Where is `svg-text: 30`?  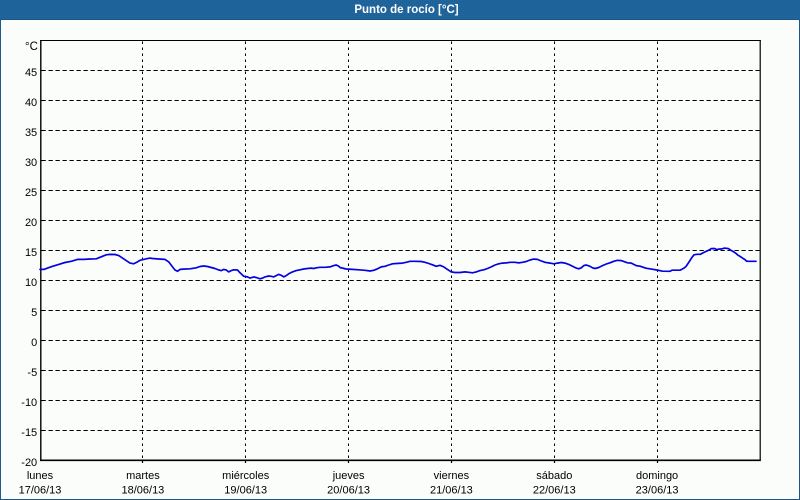 svg-text: 30 is located at coordinates (31, 163).